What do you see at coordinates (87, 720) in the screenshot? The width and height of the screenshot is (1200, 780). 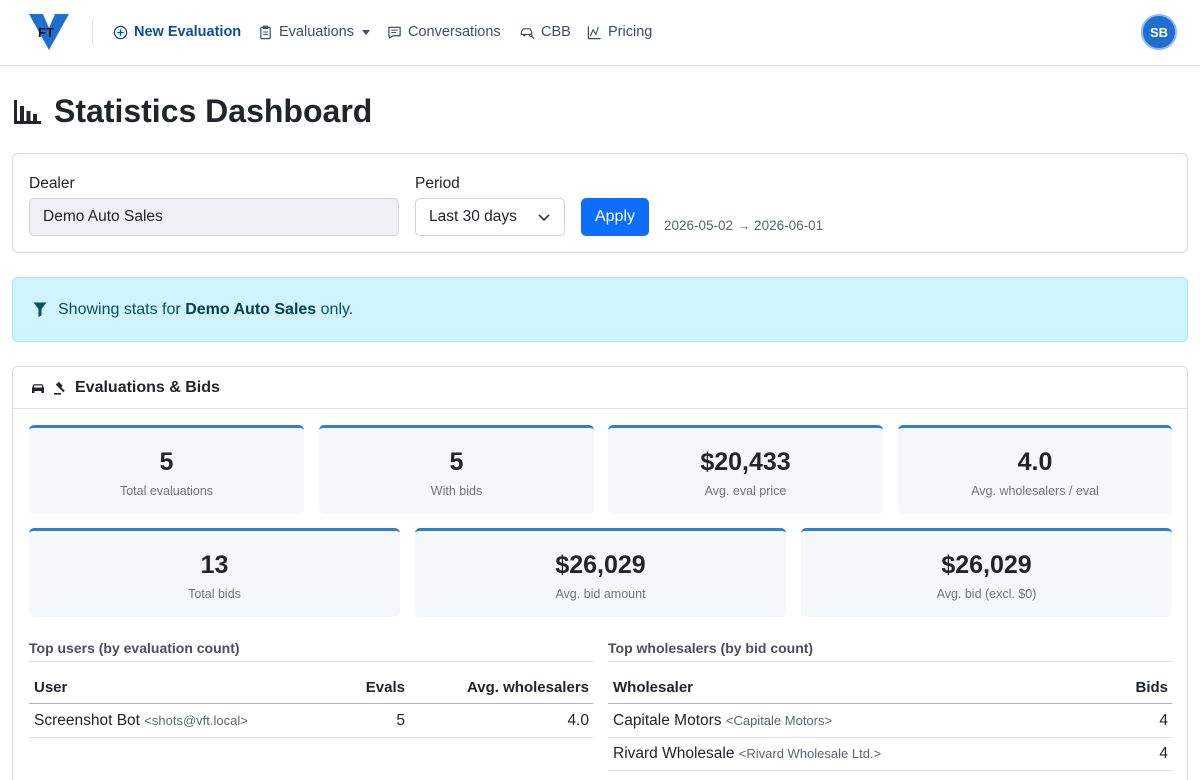 I see `user-name: Screenshot Bot` at bounding box center [87, 720].